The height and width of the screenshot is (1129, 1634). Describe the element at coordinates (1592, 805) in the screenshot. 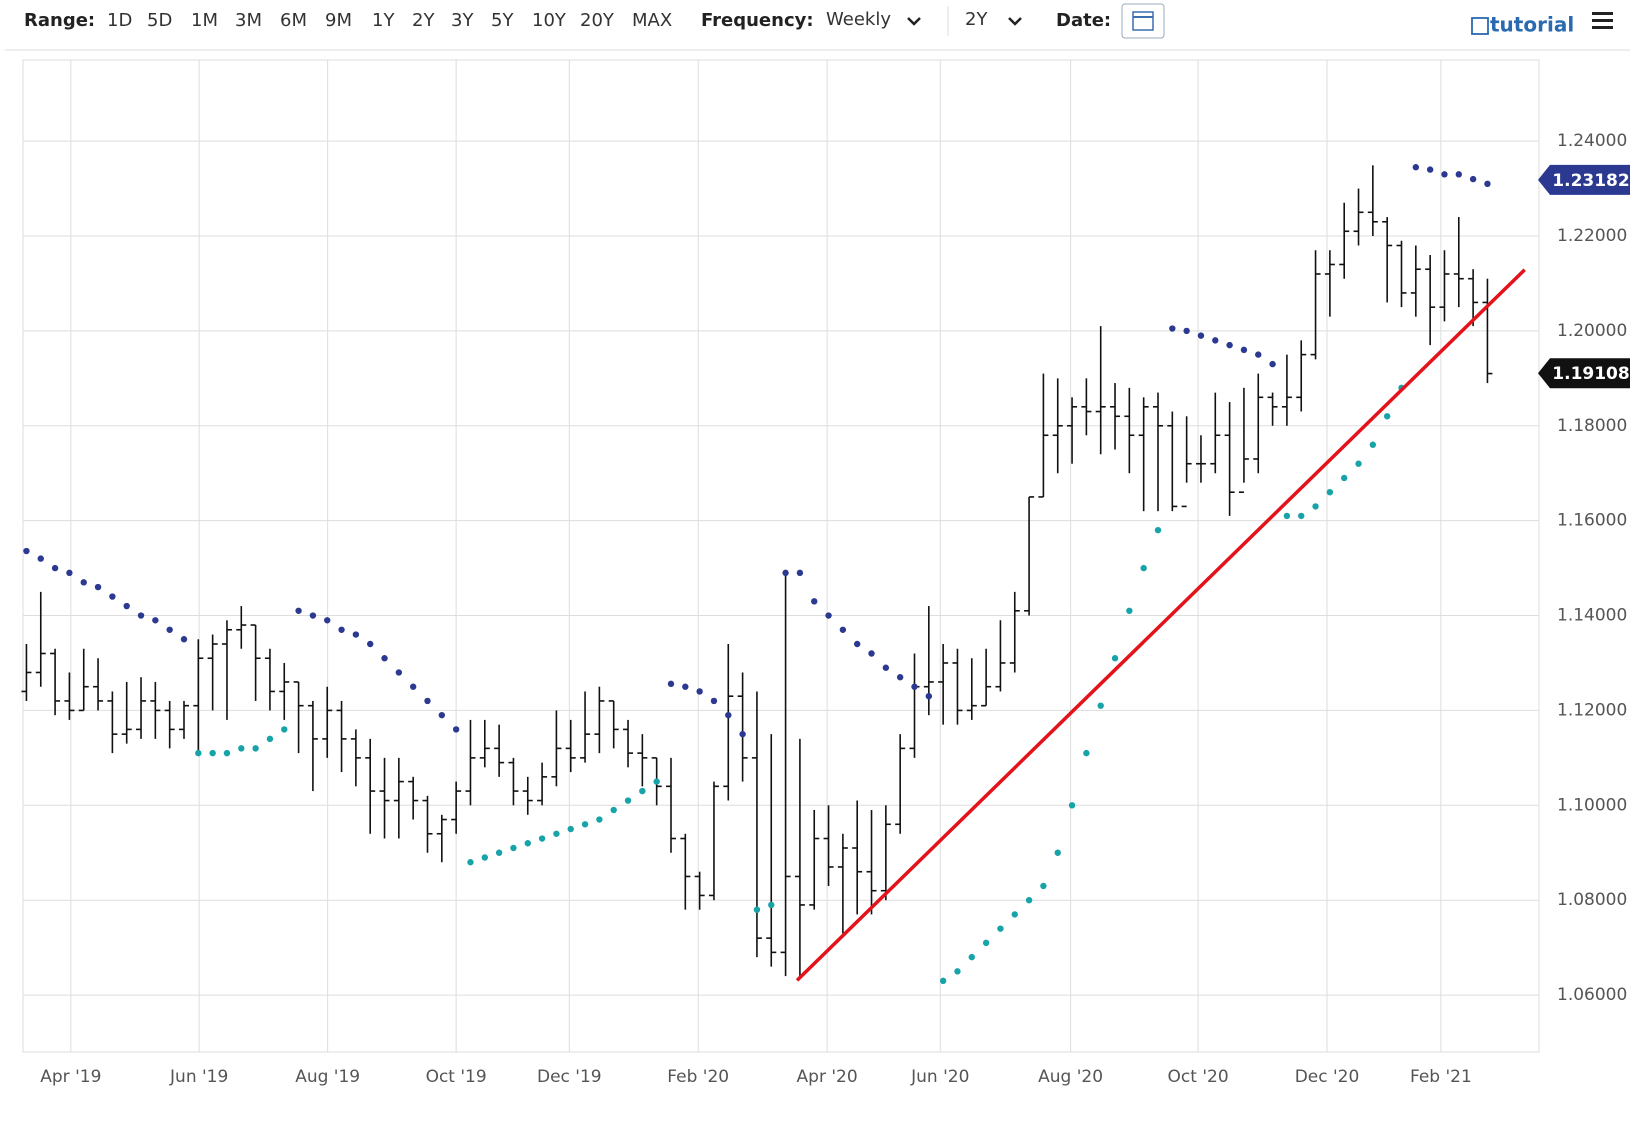

I see `y-tick-label: 1.10000` at that location.